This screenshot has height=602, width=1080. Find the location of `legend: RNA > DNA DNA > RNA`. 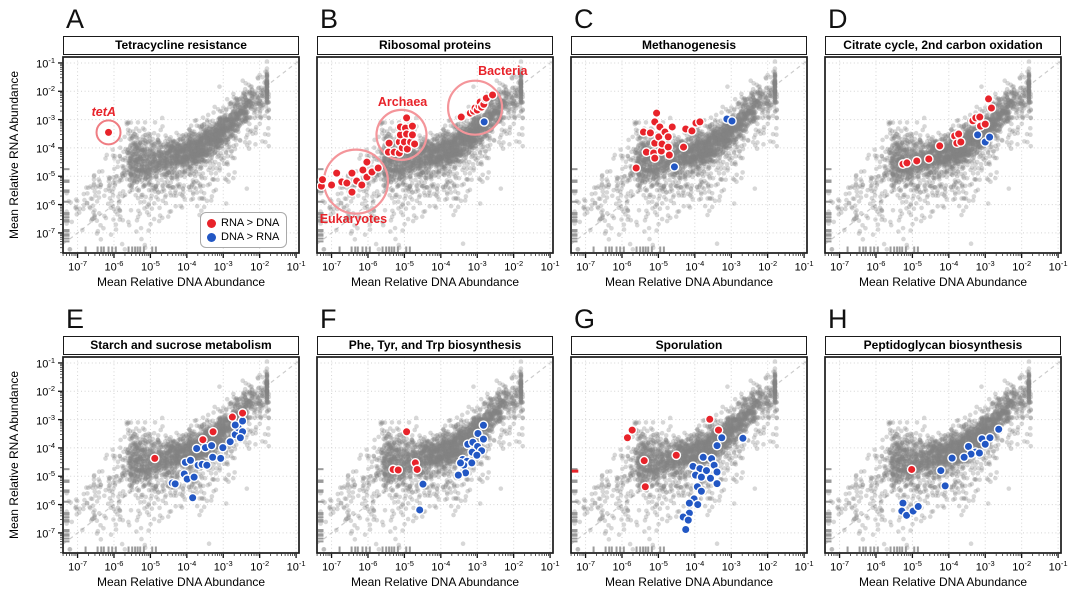

legend: RNA > DNA DNA > RNA is located at coordinates (244, 230).